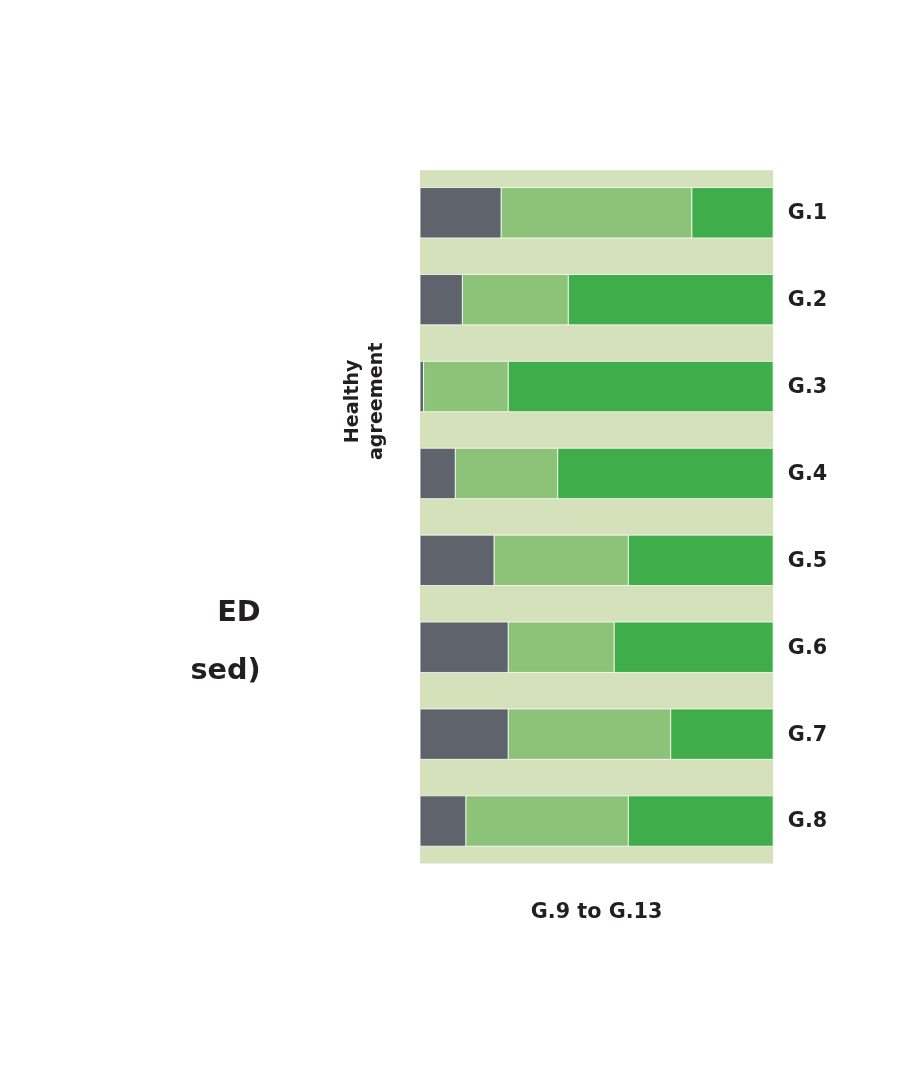  What do you see at coordinates (807, 472) in the screenshot?
I see `y-tick-label: G.4` at bounding box center [807, 472].